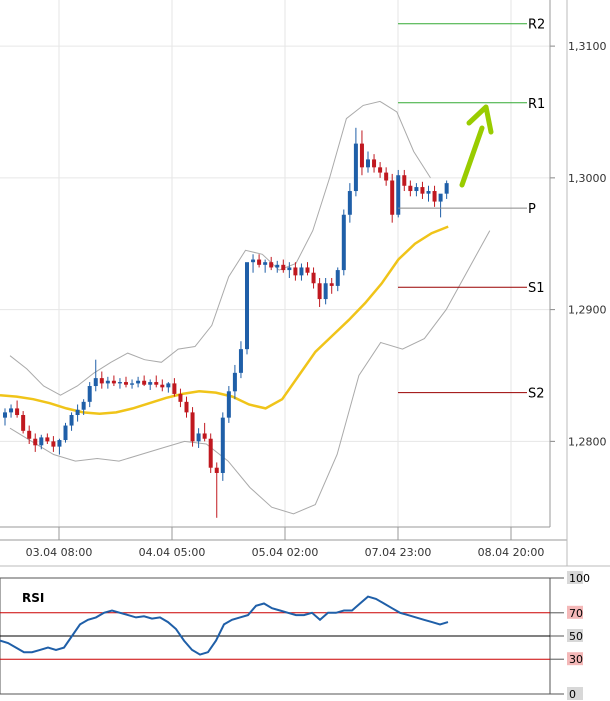 Image resolution: width=610 pixels, height=701 pixels. I want to click on x-tick-label: 05.04 02:00, so click(285, 552).